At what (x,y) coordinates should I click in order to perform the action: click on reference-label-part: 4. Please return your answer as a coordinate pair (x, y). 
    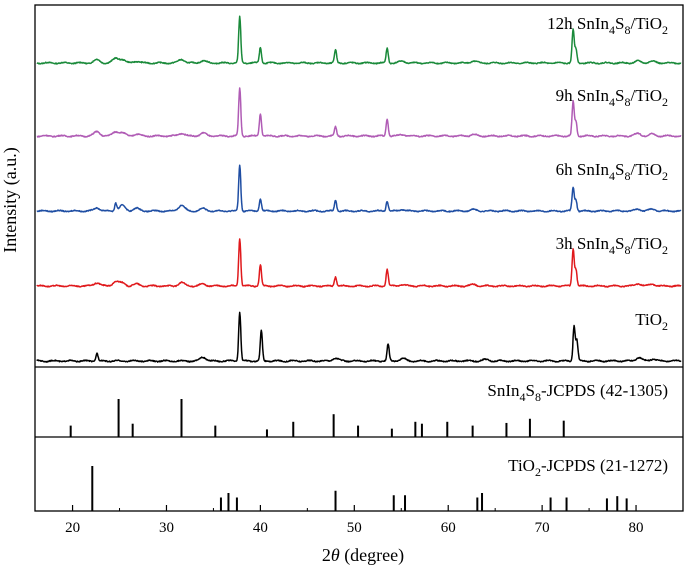
    Looking at the image, I should click on (522, 397).